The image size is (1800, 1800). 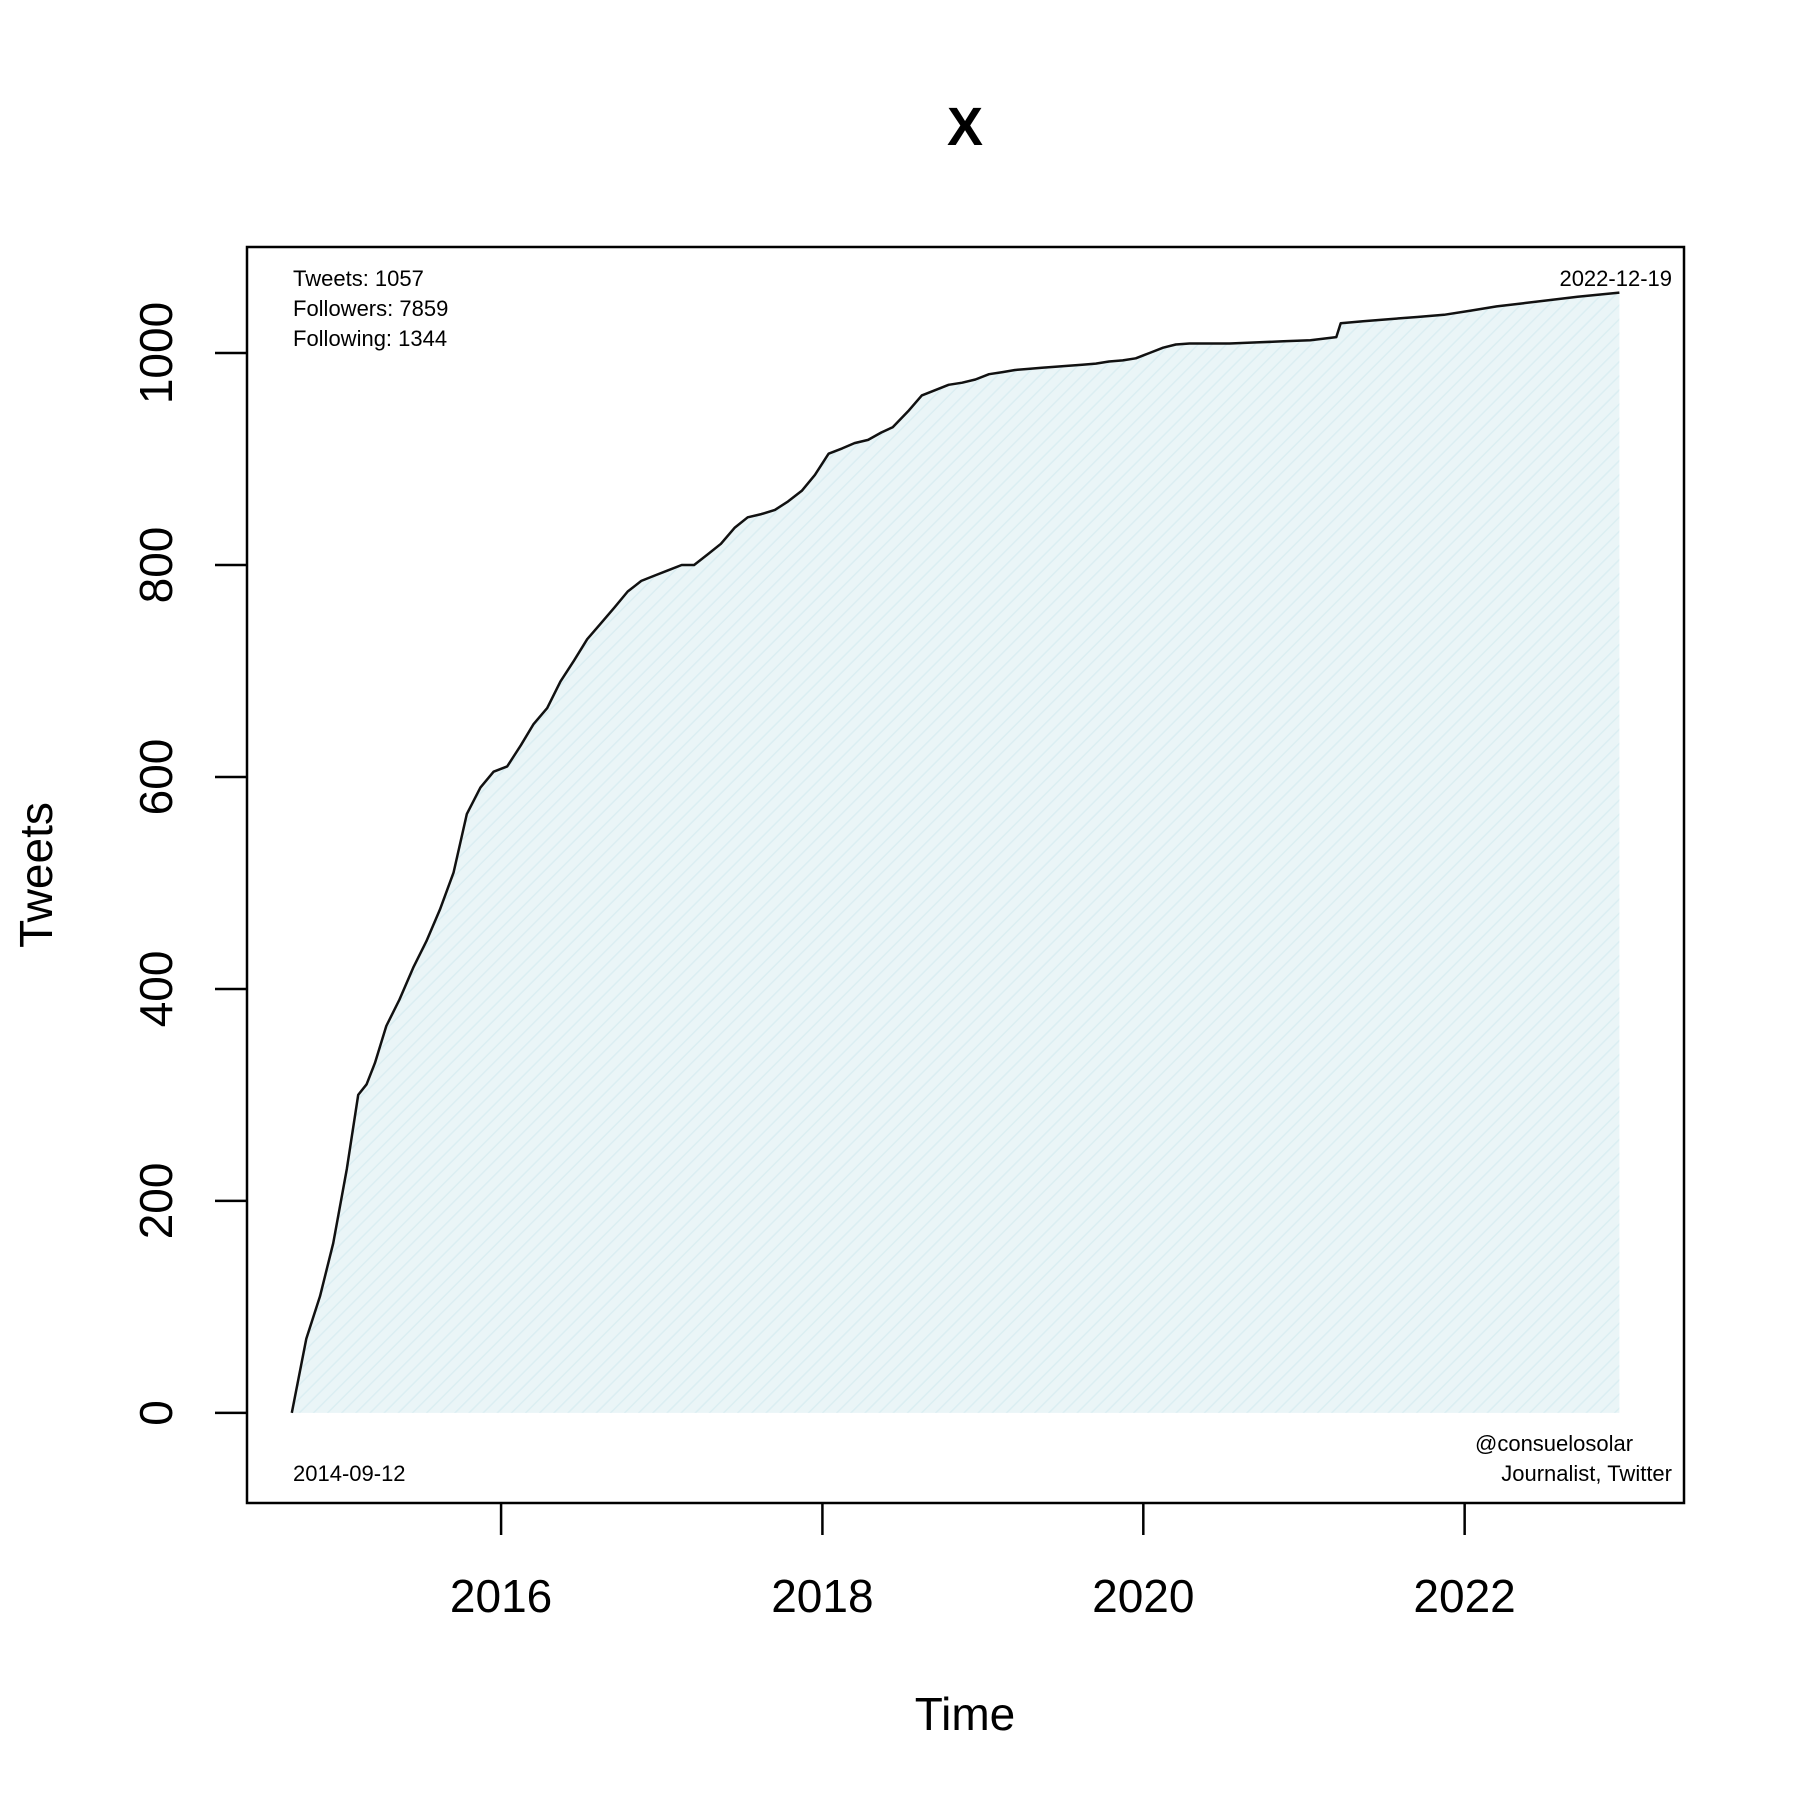 What do you see at coordinates (156, 777) in the screenshot?
I see `y-tick-label: 600` at bounding box center [156, 777].